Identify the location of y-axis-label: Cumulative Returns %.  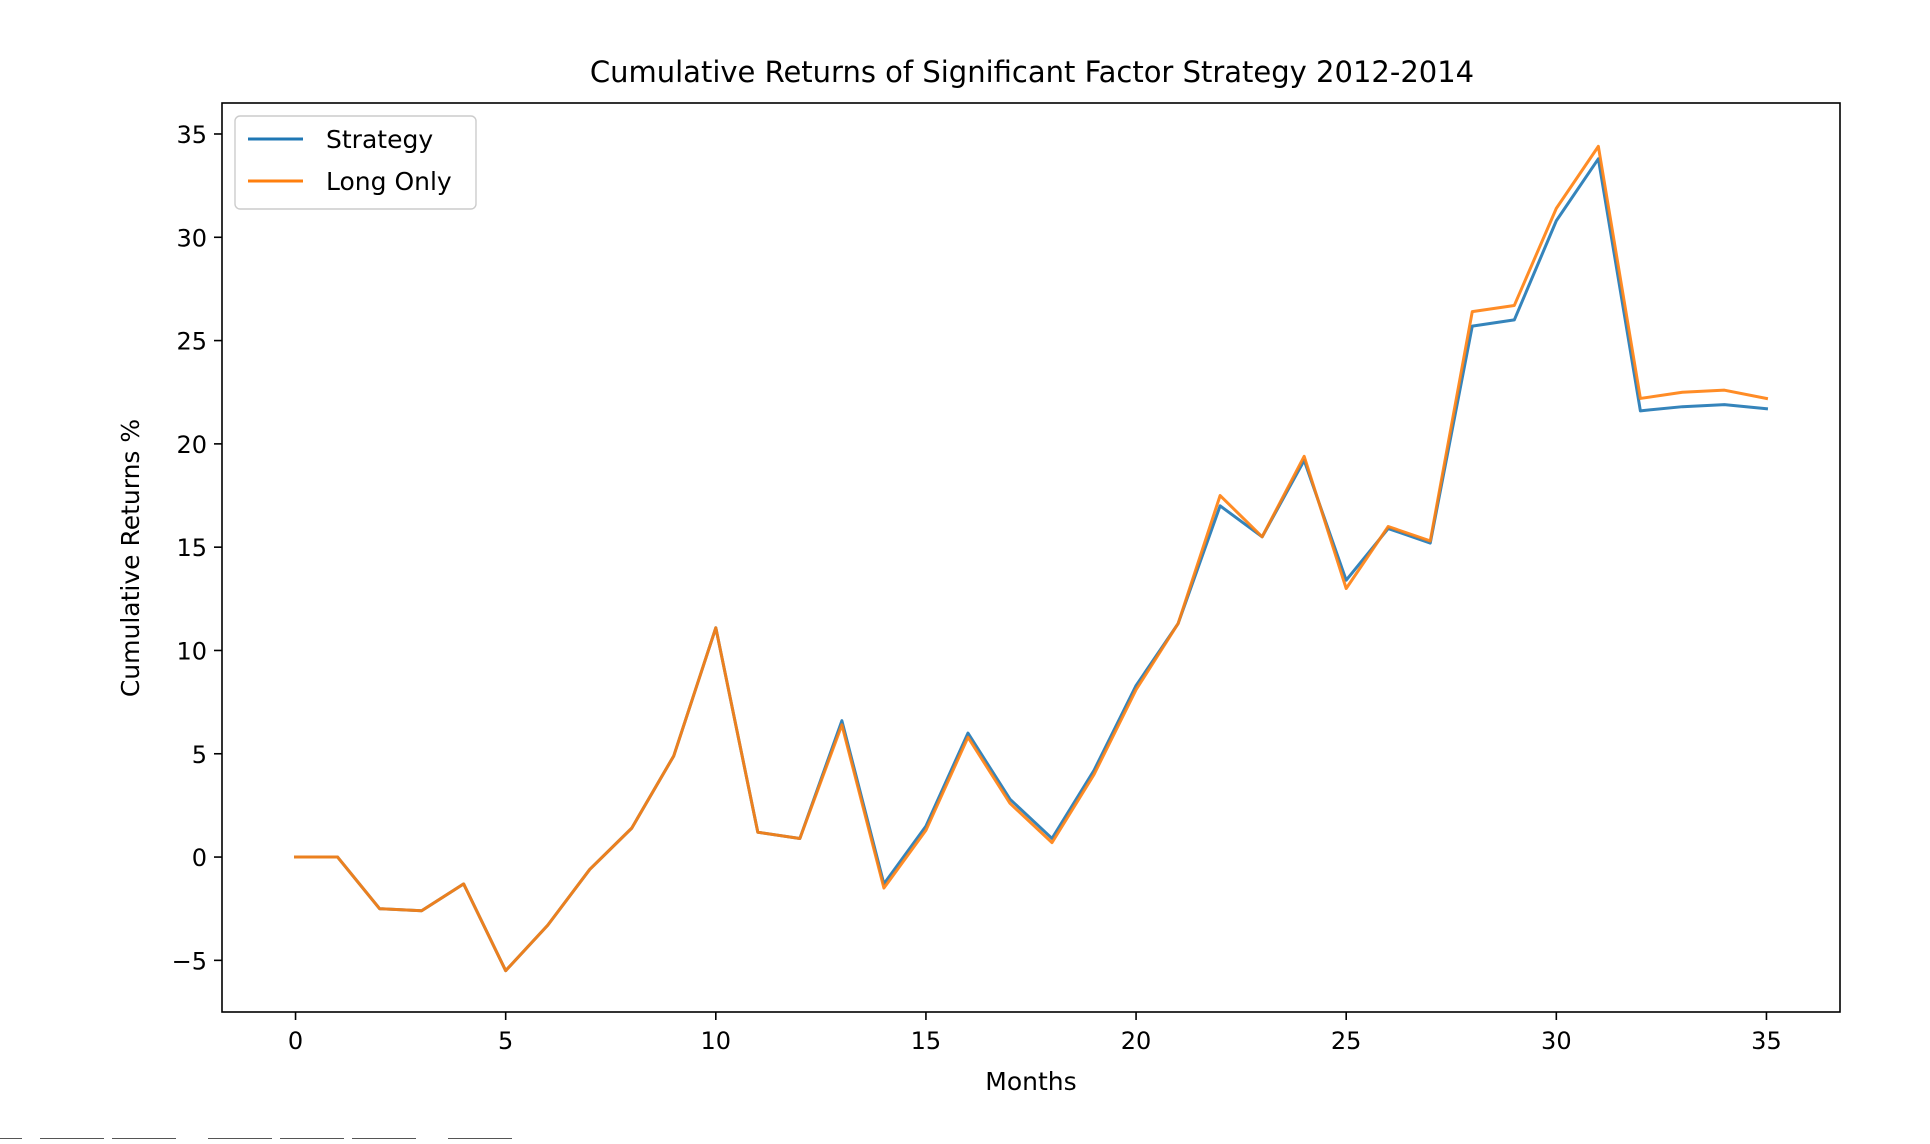
(130, 558).